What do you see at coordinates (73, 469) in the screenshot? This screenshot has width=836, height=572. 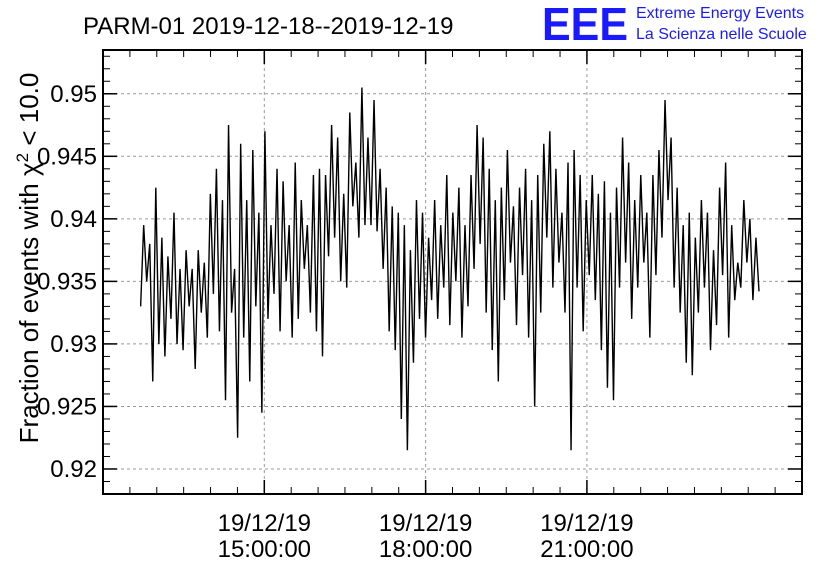 I see `y-tick-label: 0.92` at bounding box center [73, 469].